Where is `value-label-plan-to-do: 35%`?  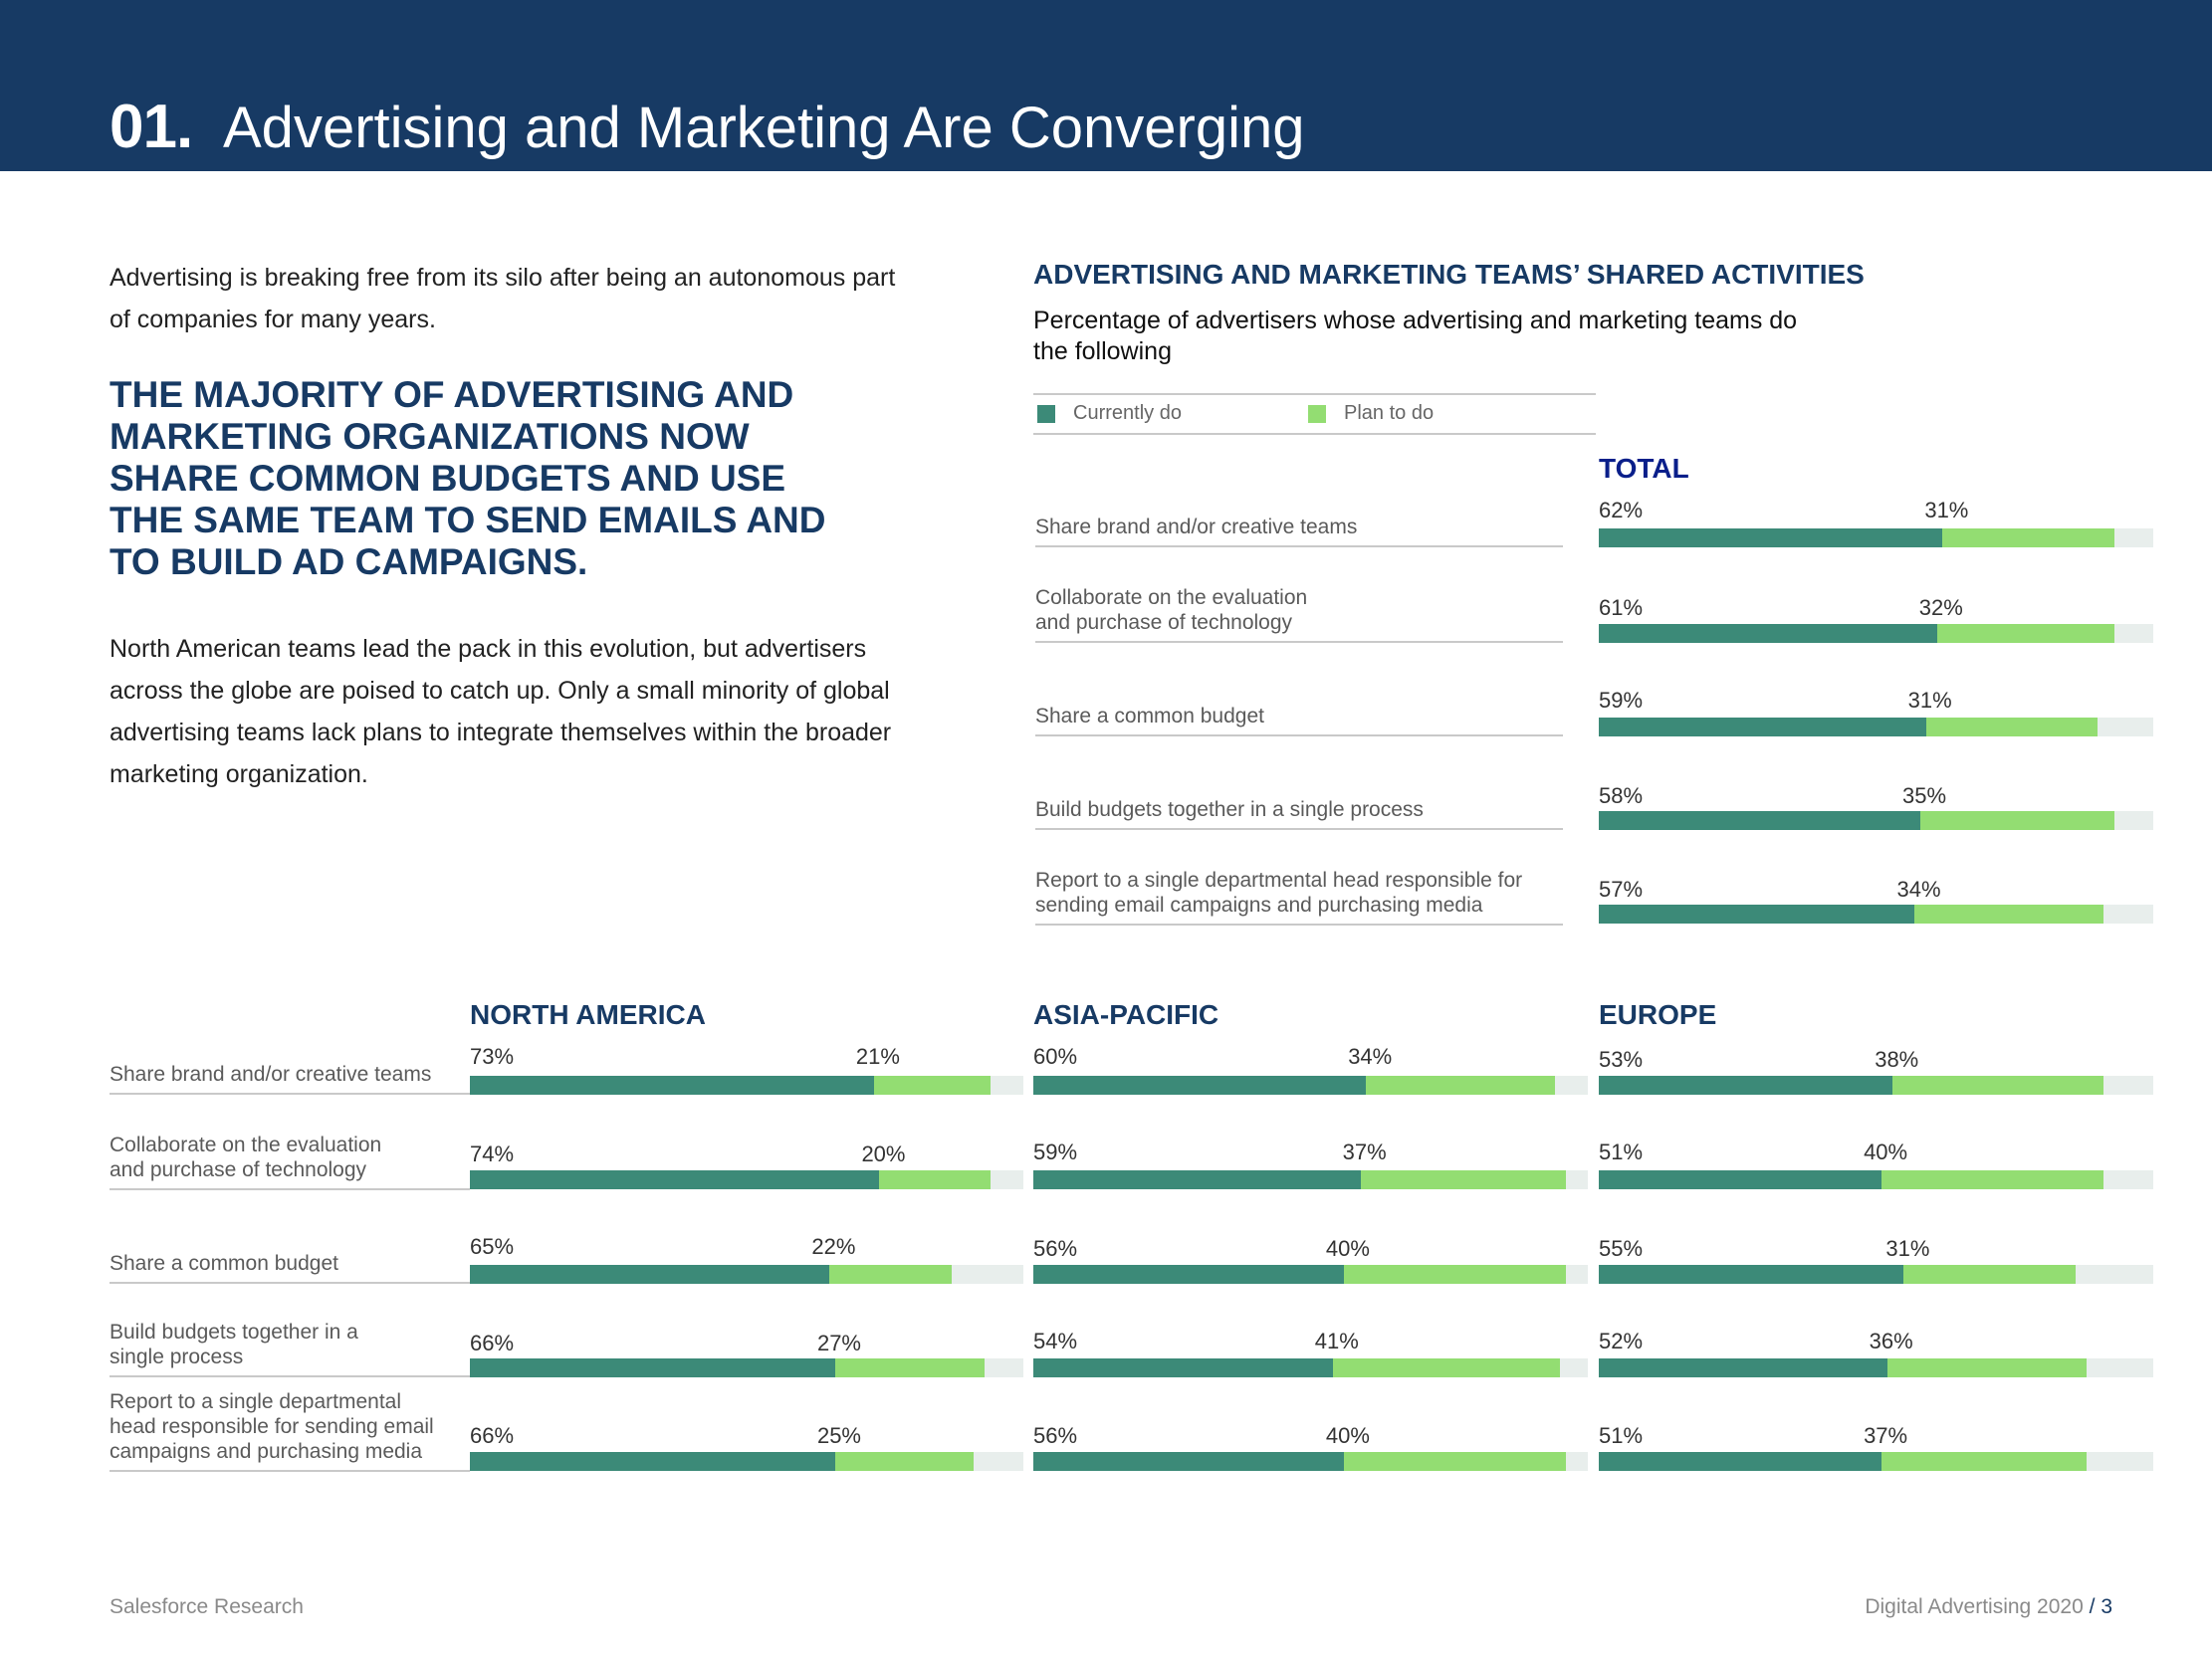 value-label-plan-to-do: 35% is located at coordinates (1924, 795).